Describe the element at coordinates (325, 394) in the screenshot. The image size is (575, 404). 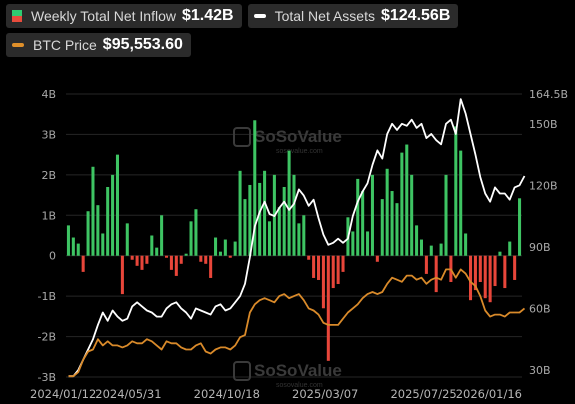
I see `x-tick-label: 2025/03/07` at that location.